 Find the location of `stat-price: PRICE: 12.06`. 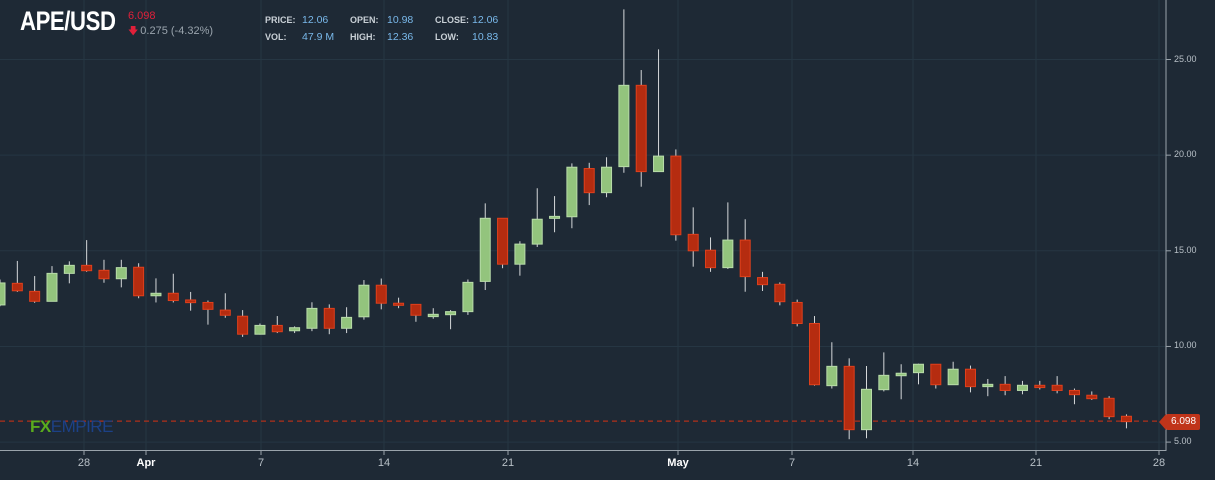

stat-price: PRICE: 12.06 is located at coordinates (296, 20).